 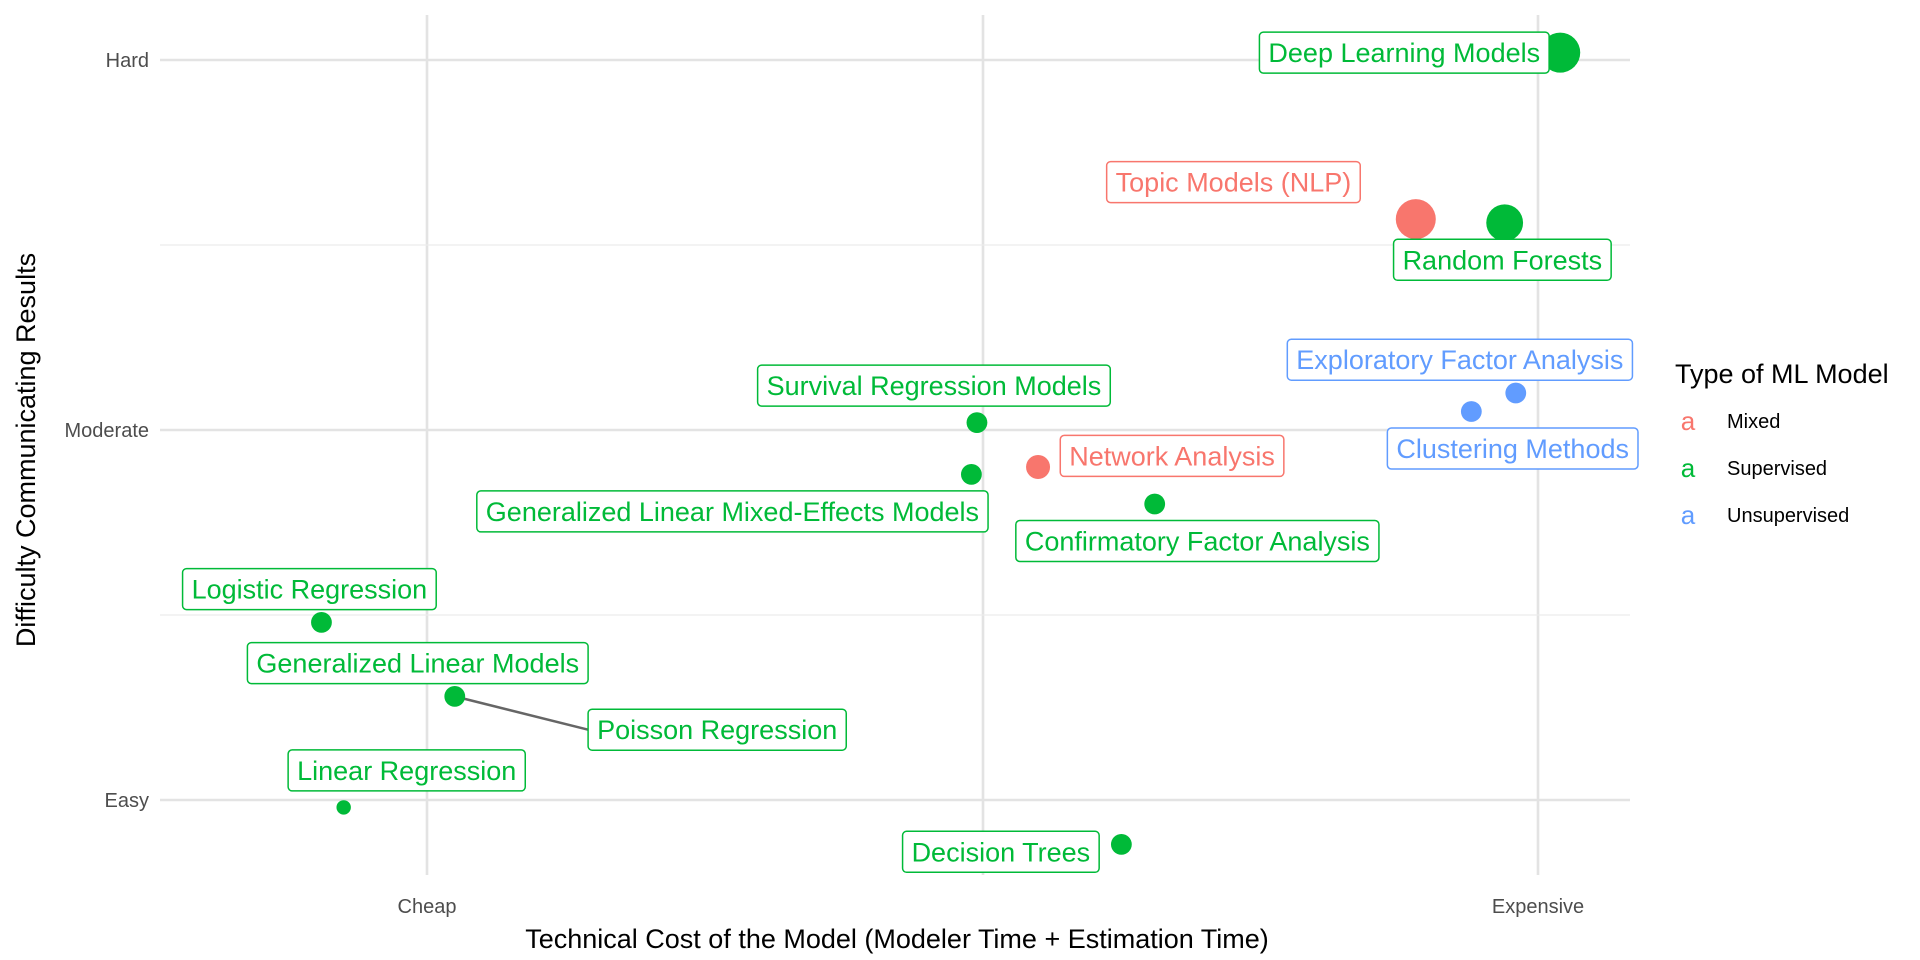 I want to click on point-label-text: Survival Regression Models, so click(x=934, y=386).